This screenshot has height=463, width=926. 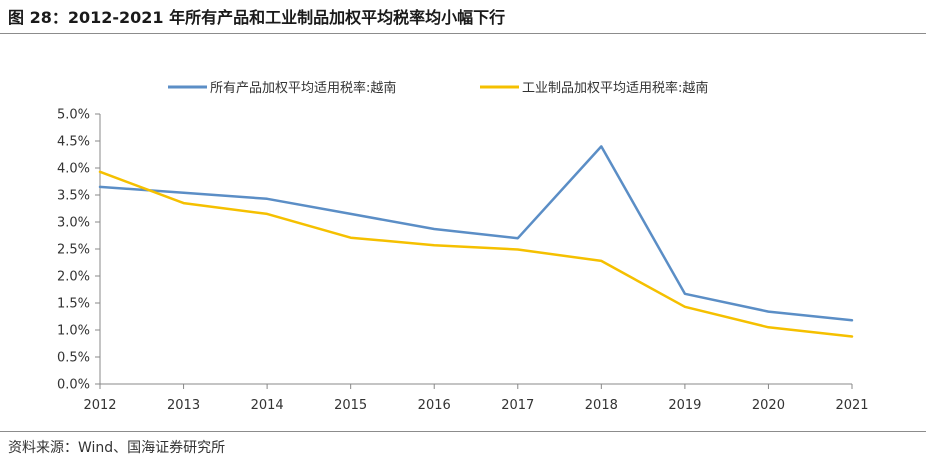 I want to click on legend-label-all-products: 所有产品加权平均适用税率:越南, so click(x=303, y=88).